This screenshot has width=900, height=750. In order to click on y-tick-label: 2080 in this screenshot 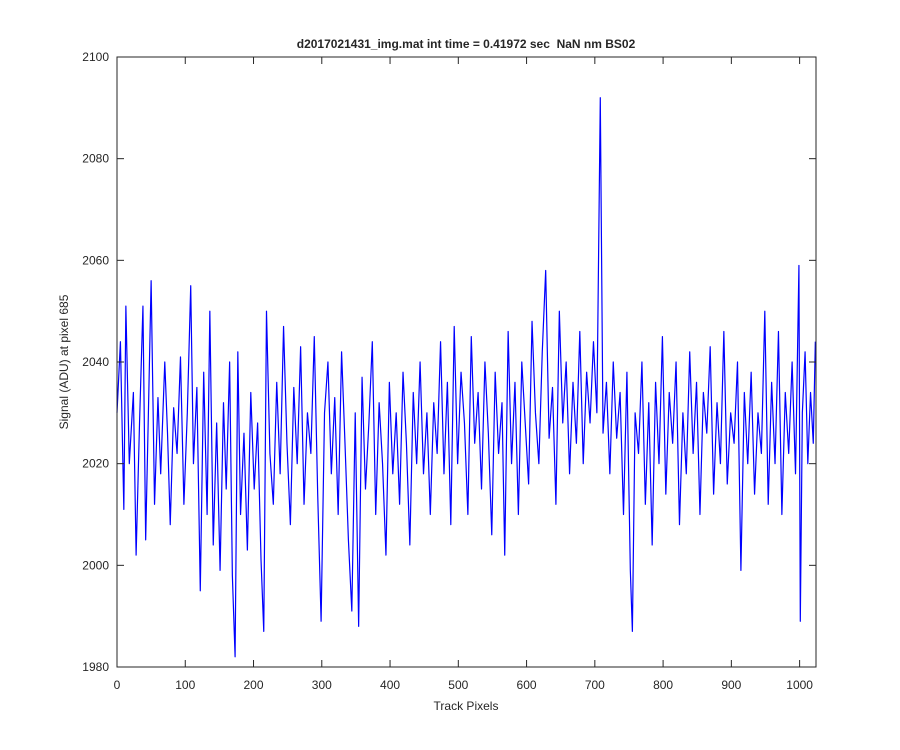, I will do `click(95, 159)`.